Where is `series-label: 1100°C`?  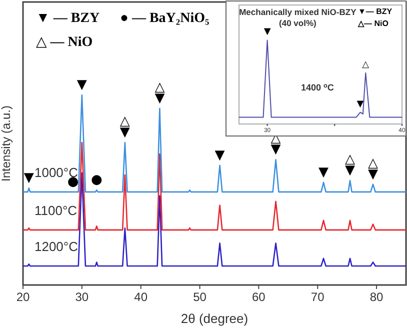 series-label: 1100°C is located at coordinates (56, 210).